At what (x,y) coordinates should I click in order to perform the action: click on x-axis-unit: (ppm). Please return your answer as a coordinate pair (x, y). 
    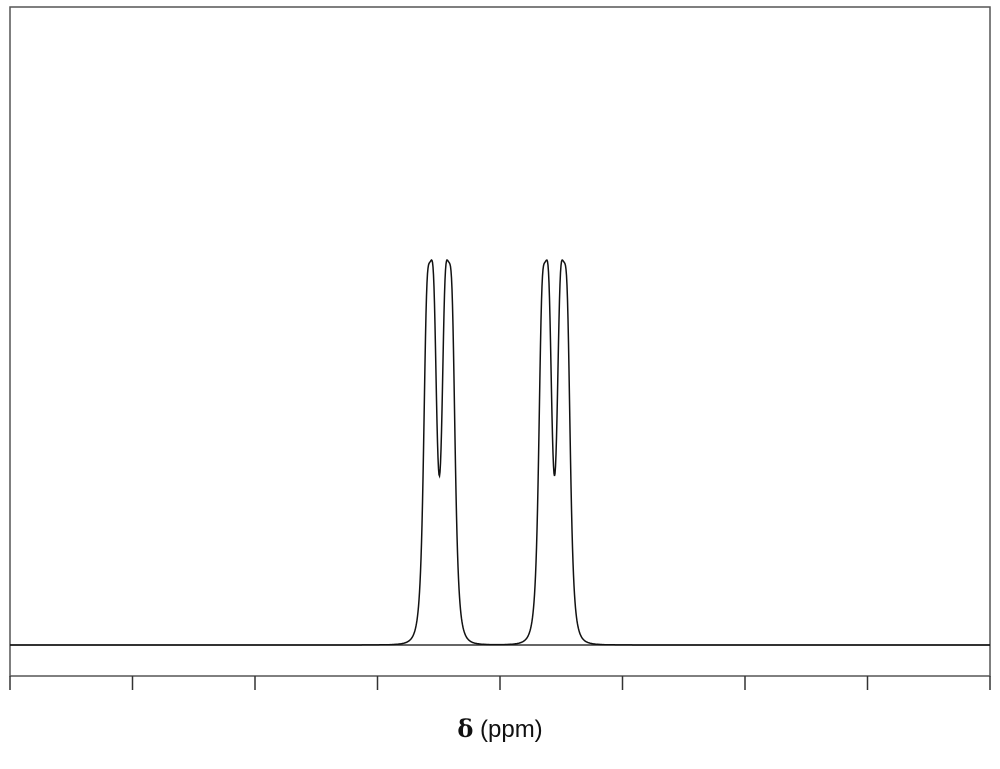
    Looking at the image, I should click on (511, 729).